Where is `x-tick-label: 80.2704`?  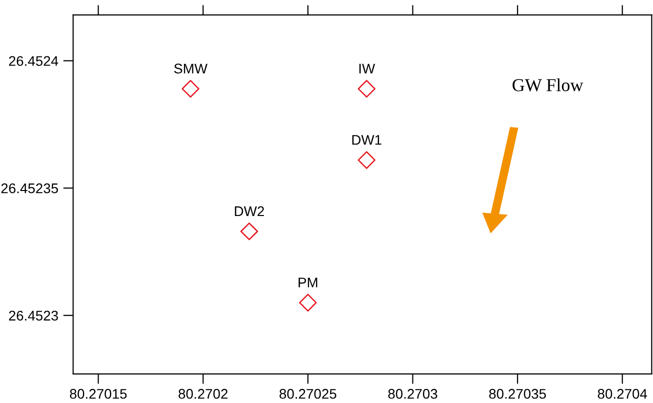
x-tick-label: 80.2704 is located at coordinates (623, 393).